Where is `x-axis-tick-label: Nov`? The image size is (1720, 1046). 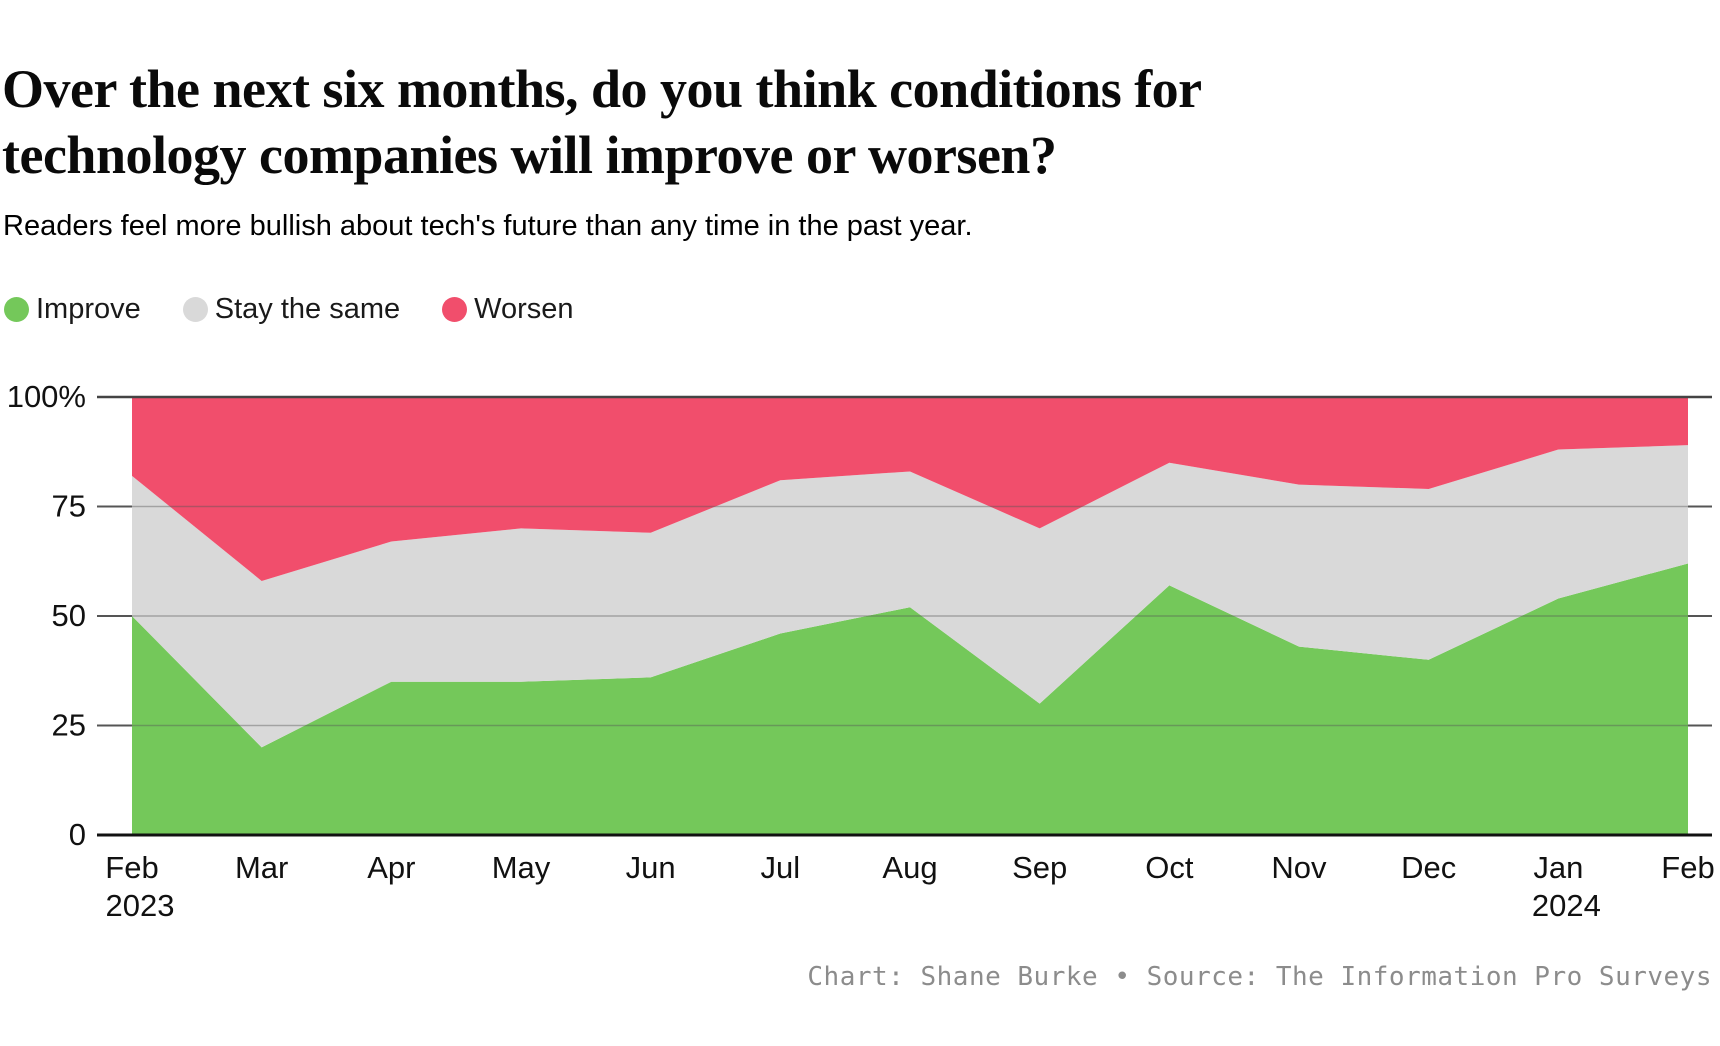 x-axis-tick-label: Nov is located at coordinates (1299, 867).